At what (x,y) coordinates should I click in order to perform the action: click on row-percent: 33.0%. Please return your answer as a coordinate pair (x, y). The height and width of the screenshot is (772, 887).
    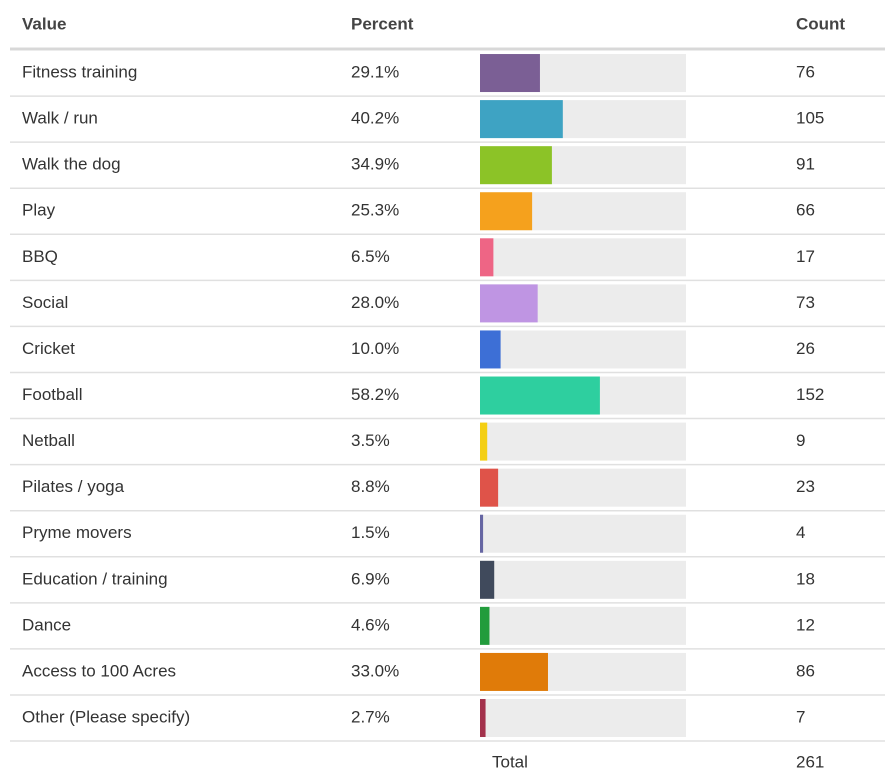
    Looking at the image, I should click on (375, 670).